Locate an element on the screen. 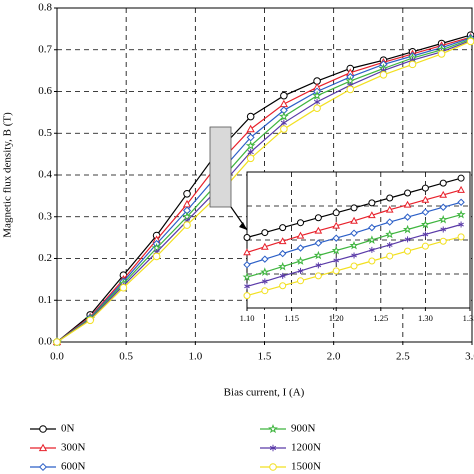 Image resolution: width=474 pixels, height=474 pixels. y-tick-label: 0.2 is located at coordinates (45, 258).